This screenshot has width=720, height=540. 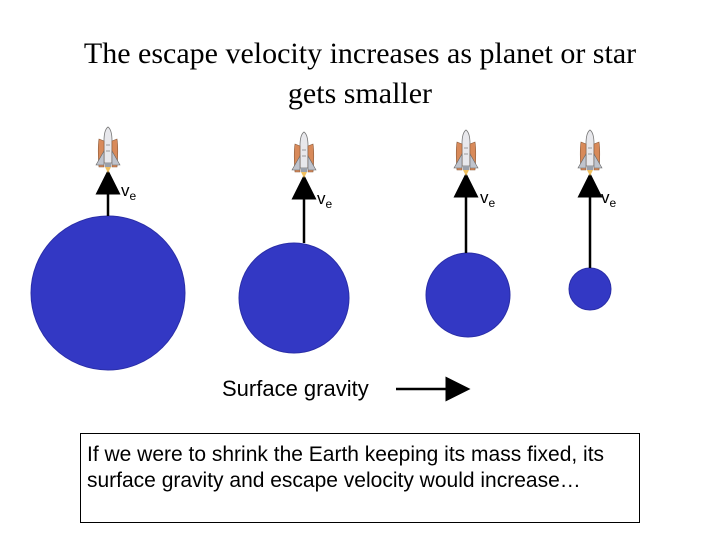 I want to click on ve-label-1: ve, so click(x=129, y=192).